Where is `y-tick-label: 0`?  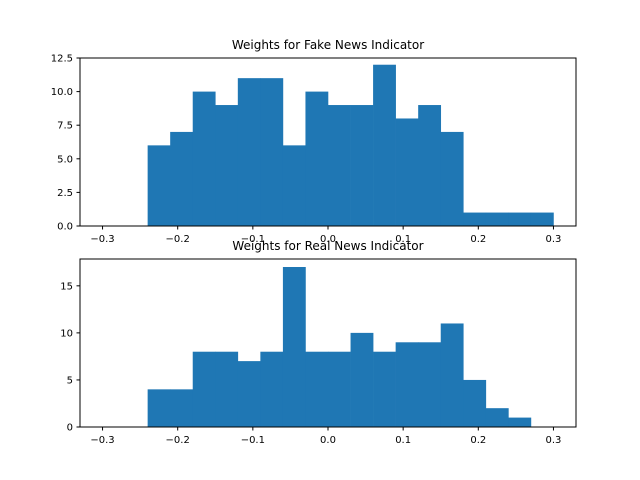
y-tick-label: 0 is located at coordinates (70, 428).